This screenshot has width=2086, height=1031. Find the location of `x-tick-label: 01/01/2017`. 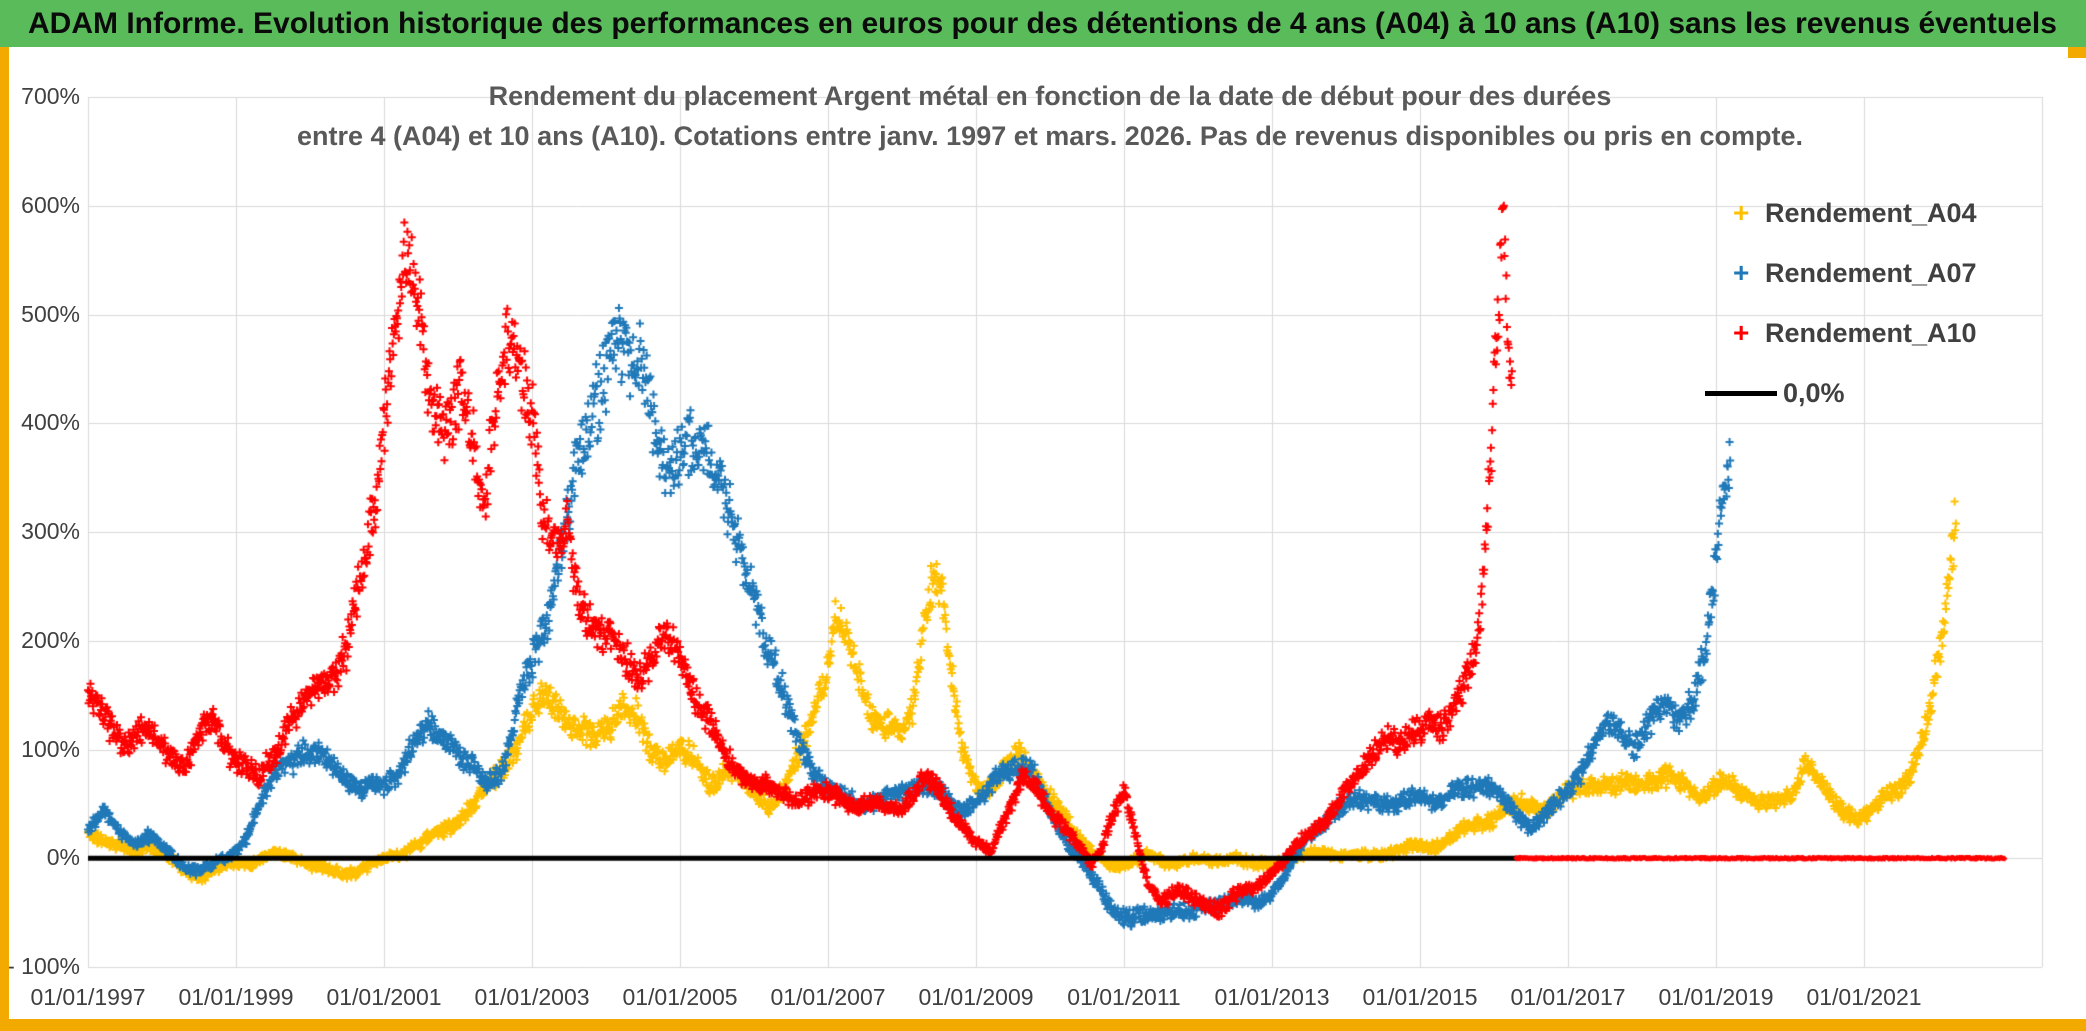

x-tick-label: 01/01/2017 is located at coordinates (1568, 997).